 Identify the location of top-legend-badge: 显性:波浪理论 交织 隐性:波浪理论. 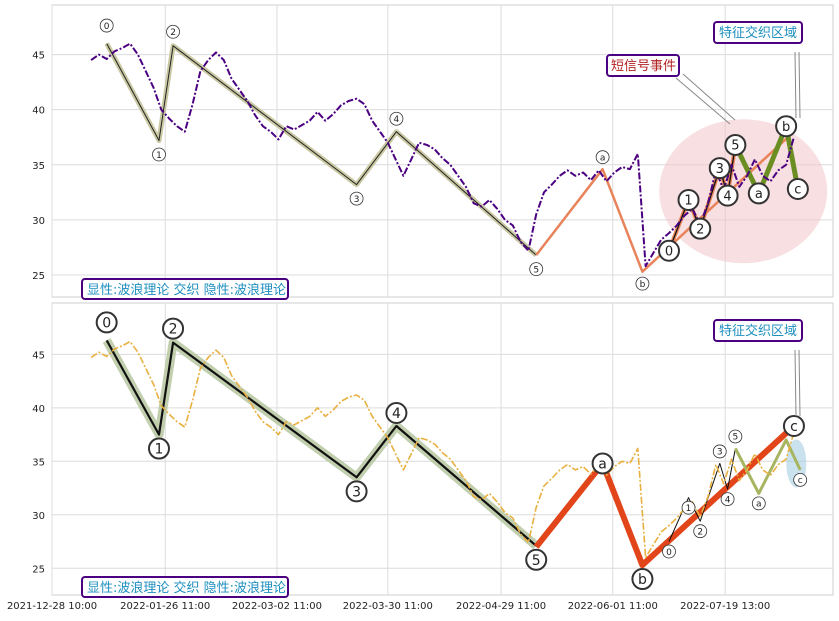
(185, 289).